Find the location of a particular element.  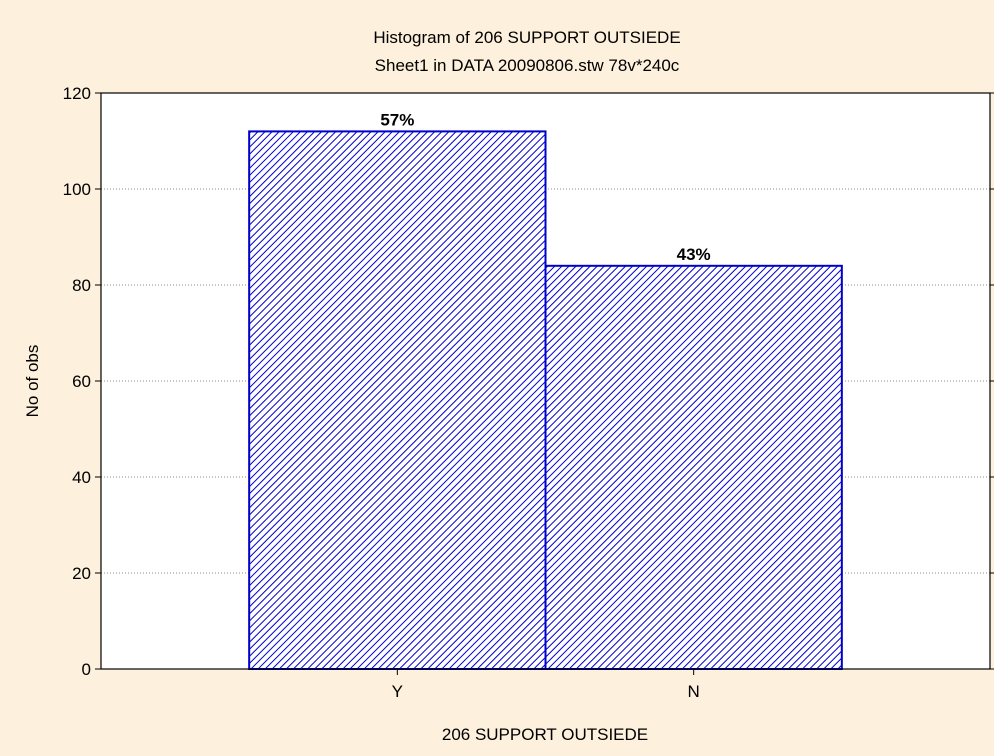

chart-title: Histogram of 206 SUPPORT OUTSIEDE is located at coordinates (526, 37).